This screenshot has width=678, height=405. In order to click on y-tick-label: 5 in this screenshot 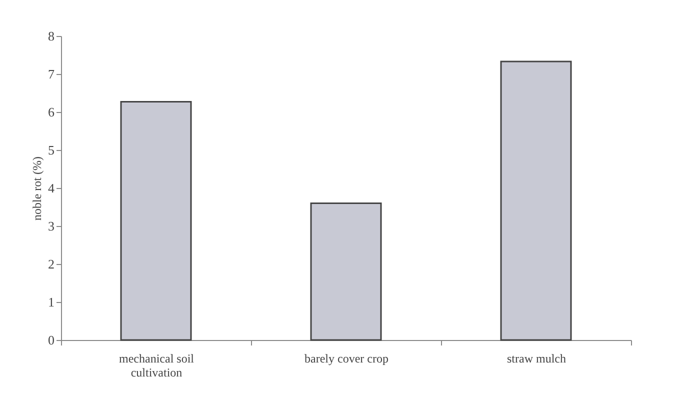, I will do `click(51, 150)`.